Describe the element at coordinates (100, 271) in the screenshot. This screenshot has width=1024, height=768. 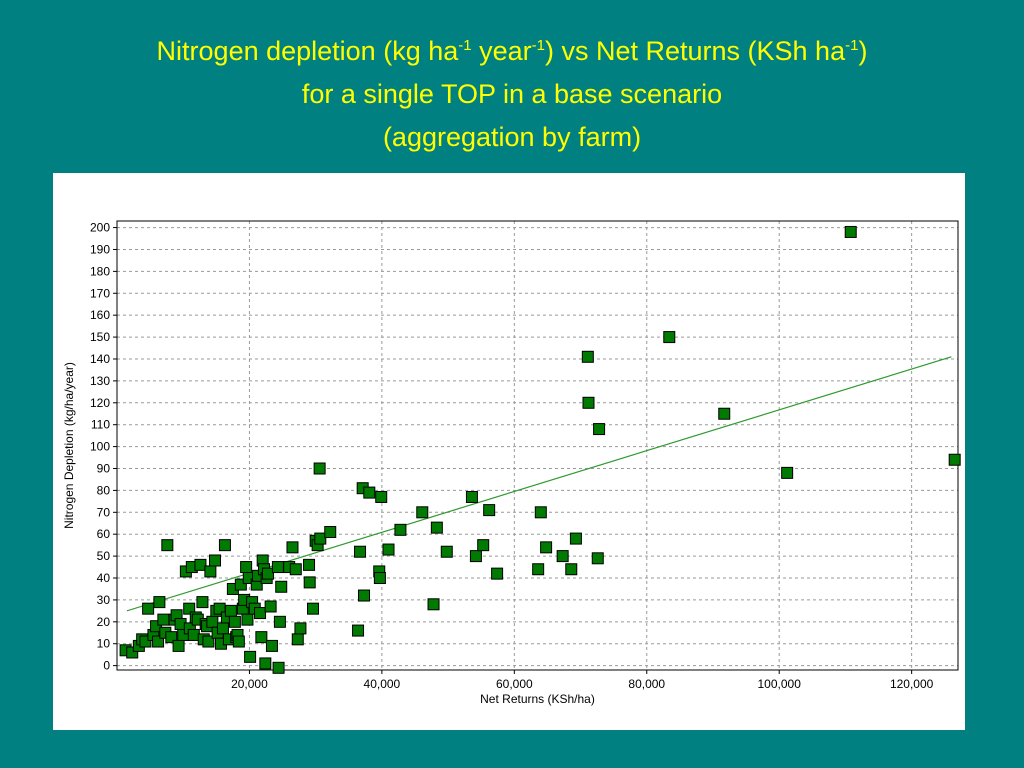
I see `y-tick-label: 180` at that location.